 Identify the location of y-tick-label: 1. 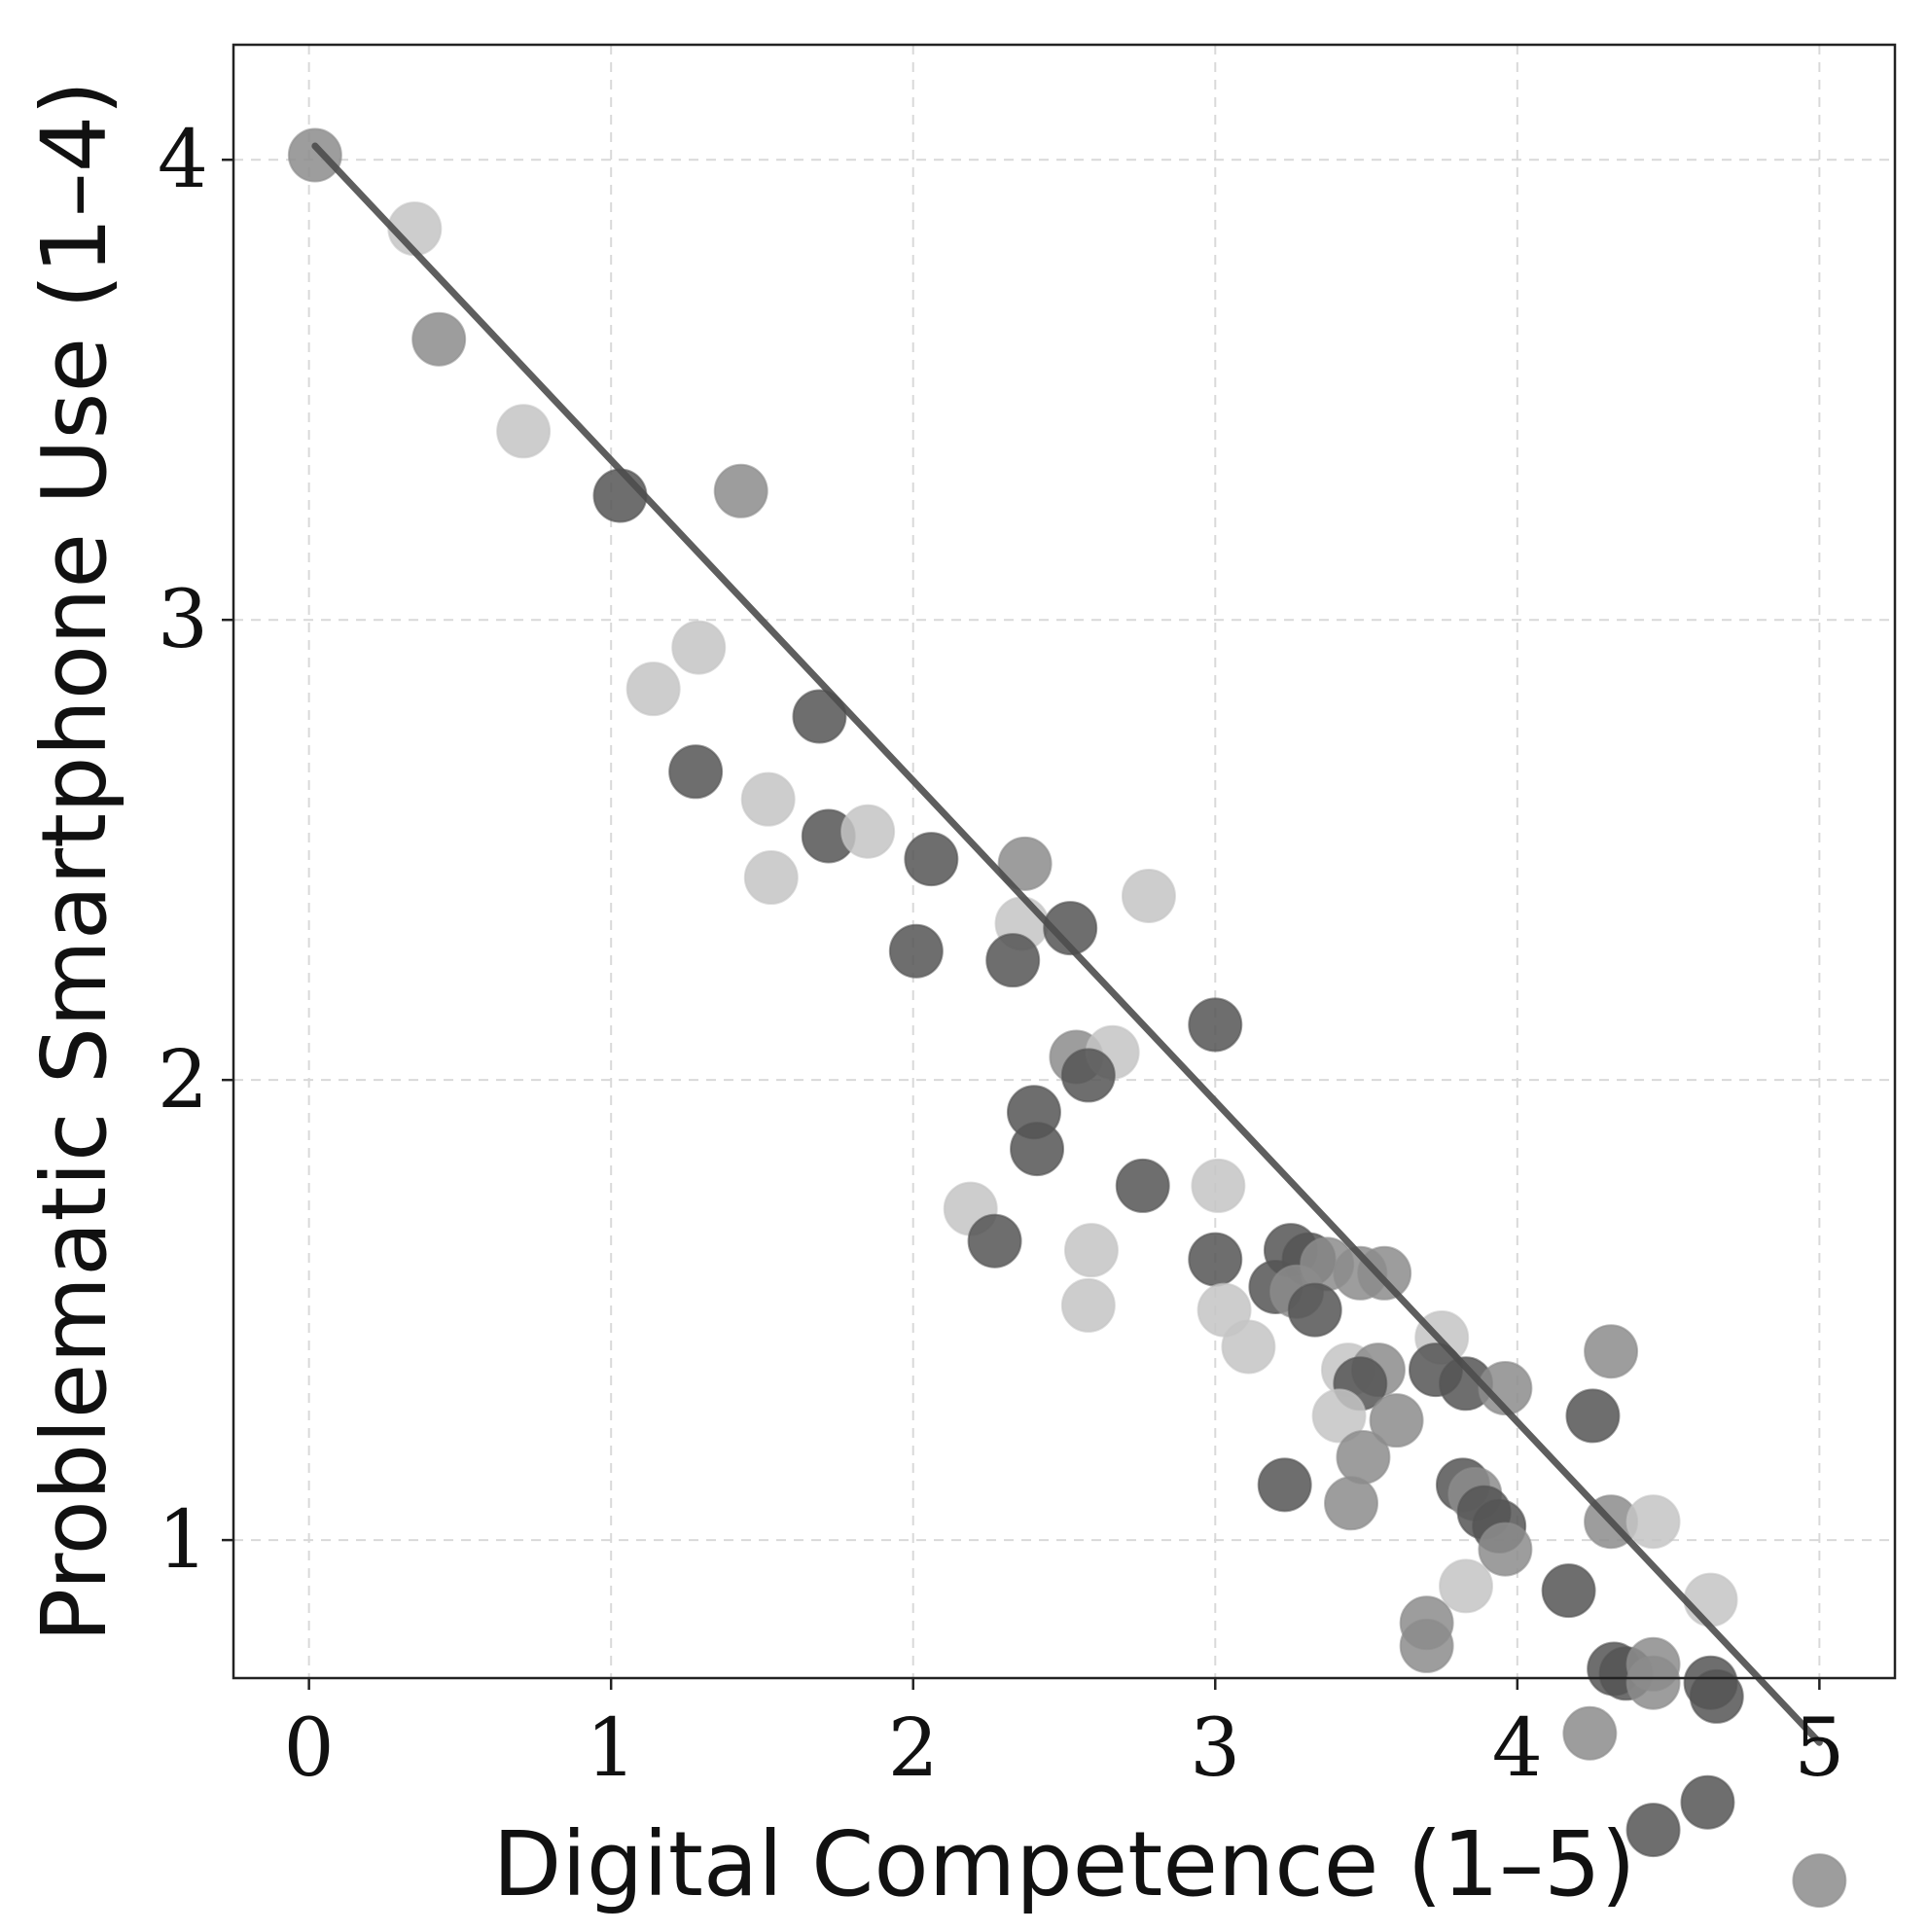
(183, 1540).